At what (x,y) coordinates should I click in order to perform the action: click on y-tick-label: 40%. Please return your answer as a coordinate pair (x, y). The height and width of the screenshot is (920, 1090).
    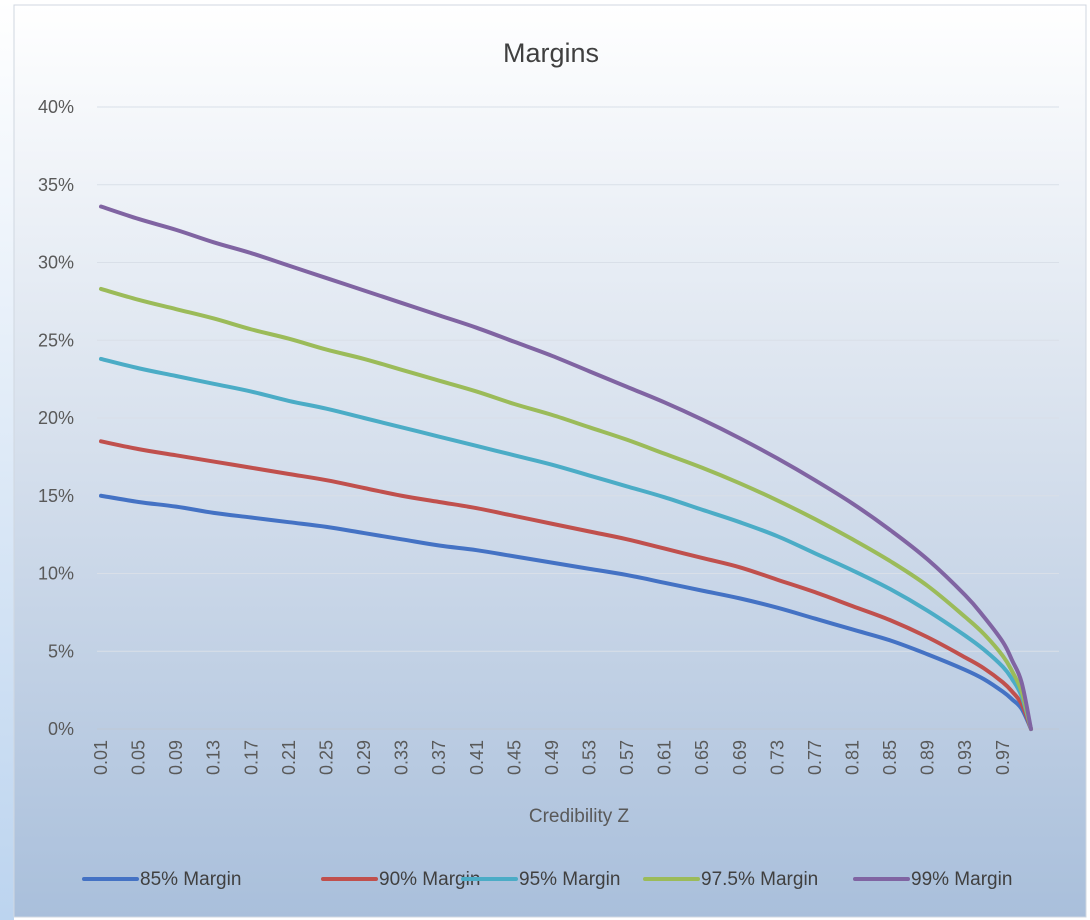
    Looking at the image, I should click on (56, 107).